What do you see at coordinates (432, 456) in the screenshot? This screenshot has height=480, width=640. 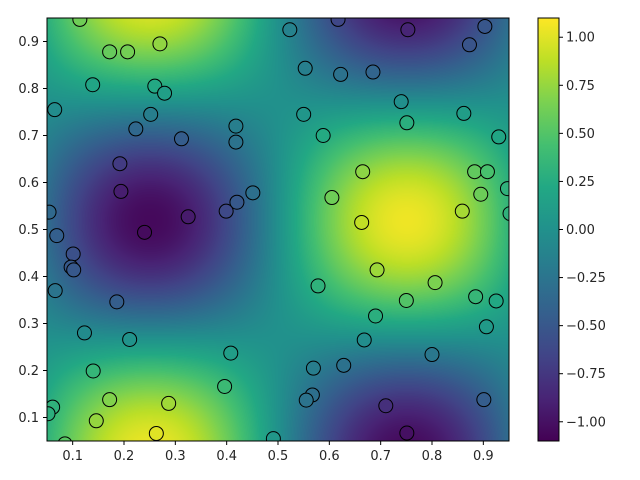 I see `x-tick-label: 0.8` at bounding box center [432, 456].